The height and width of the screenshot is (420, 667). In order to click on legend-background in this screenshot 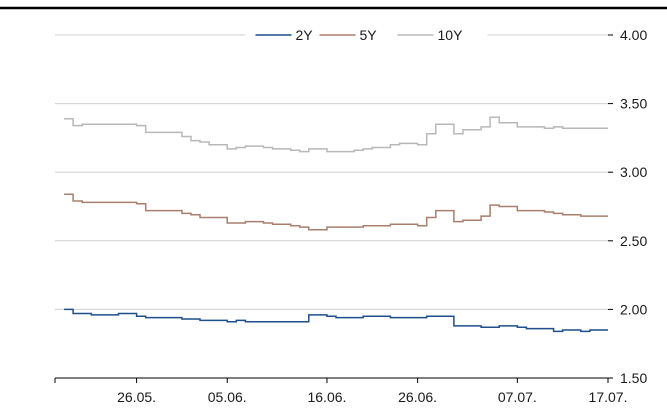, I will do `click(366, 35)`.